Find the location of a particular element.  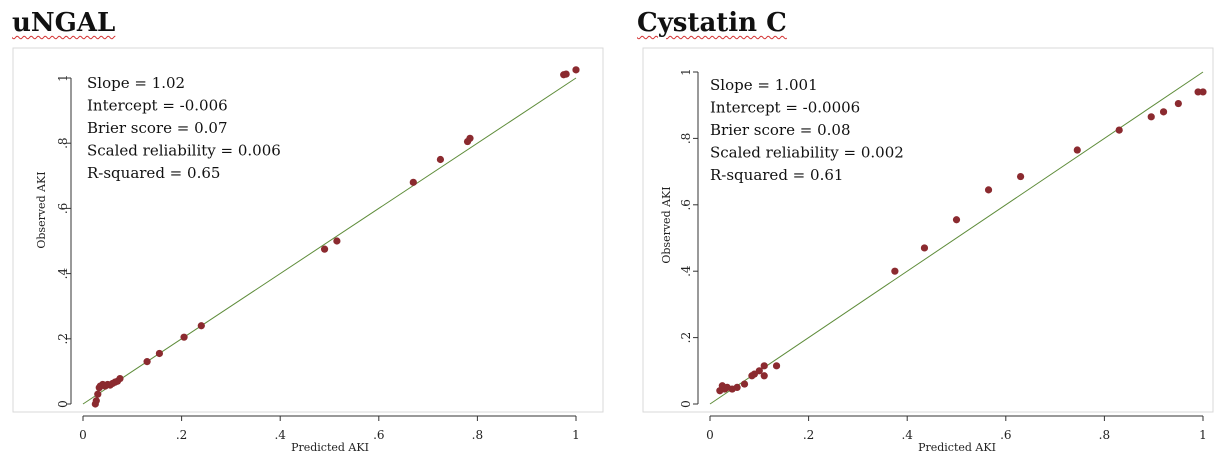

stat-line: Scaled reliability = 0.002 is located at coordinates (807, 153).